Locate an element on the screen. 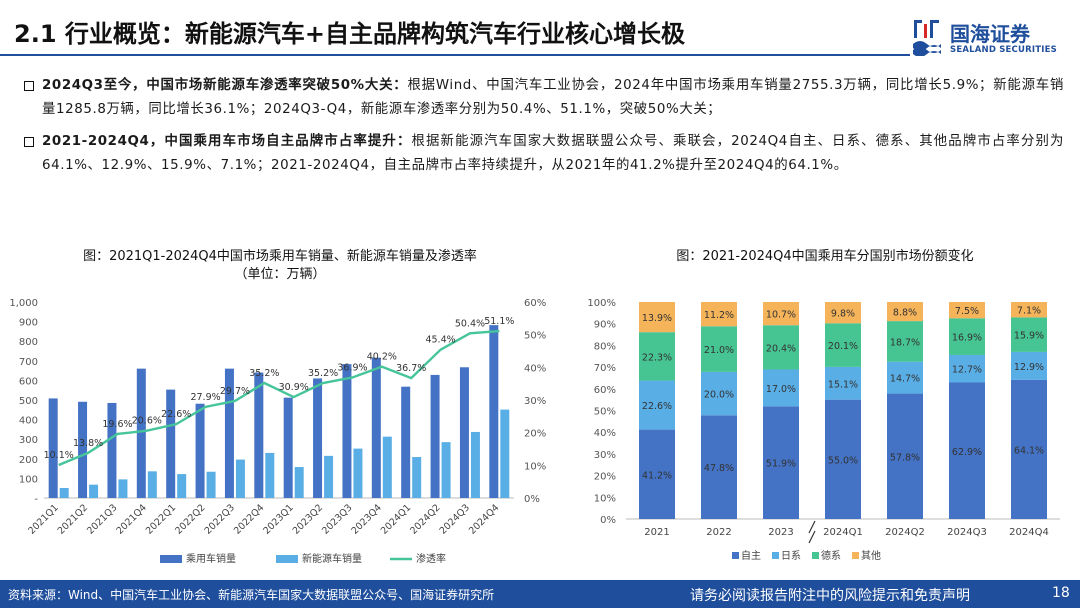  data-label-penetration: 13.8% is located at coordinates (88, 443).